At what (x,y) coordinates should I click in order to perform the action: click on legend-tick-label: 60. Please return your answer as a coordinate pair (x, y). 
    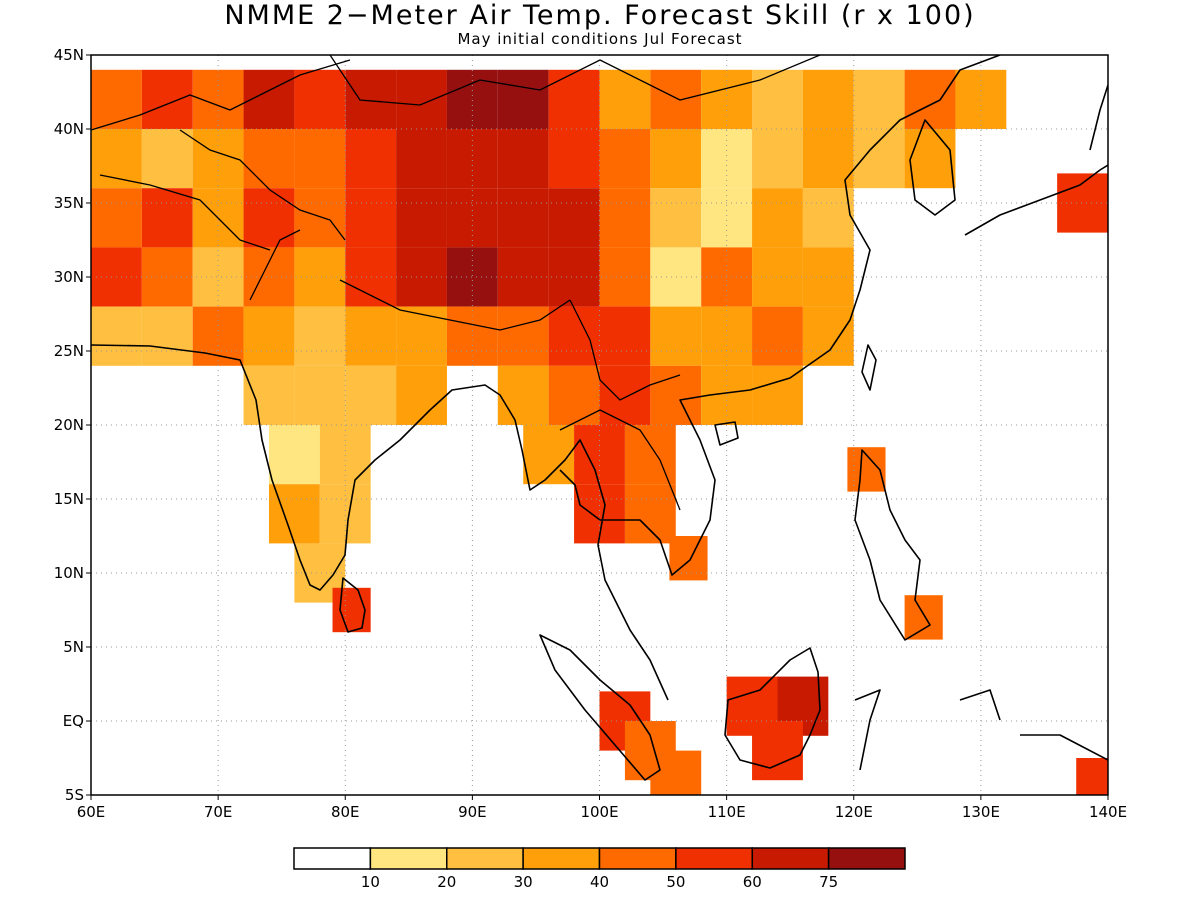
    Looking at the image, I should click on (752, 882).